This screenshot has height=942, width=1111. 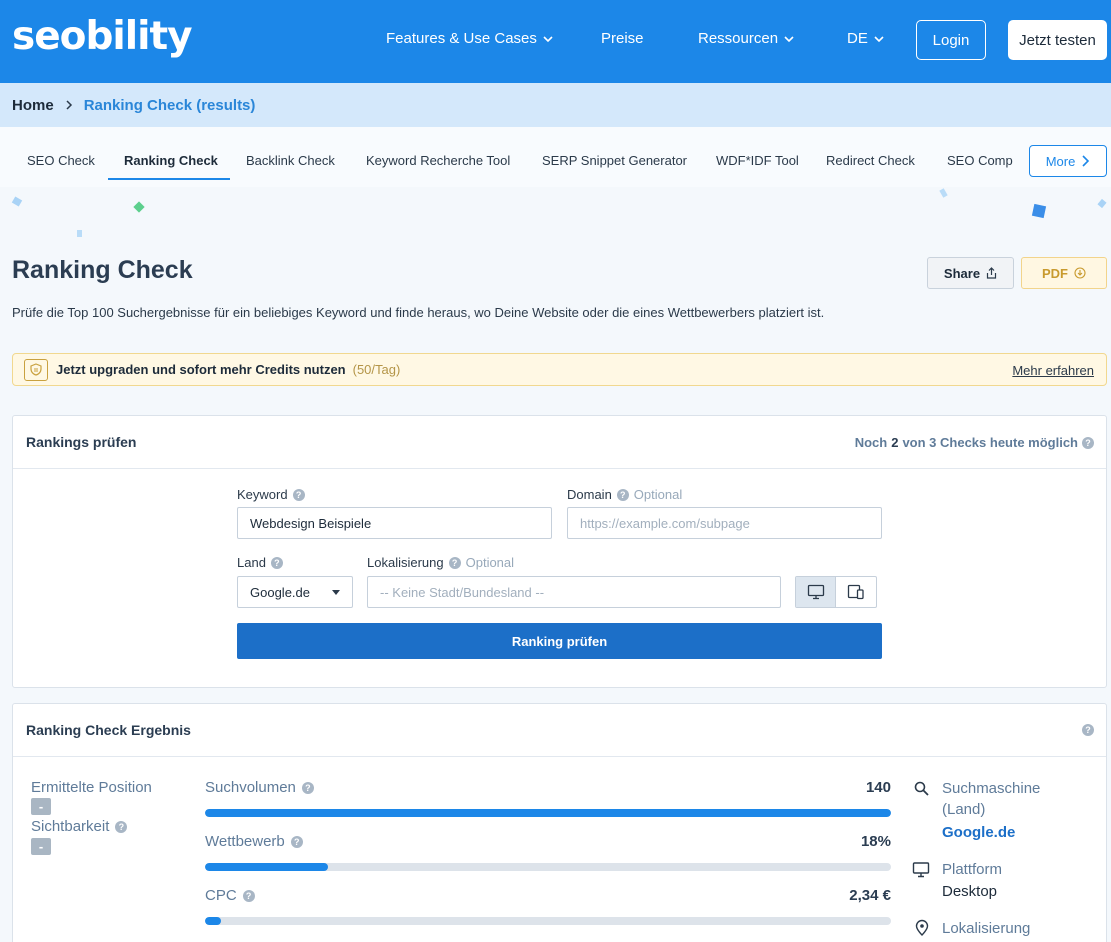 What do you see at coordinates (405, 562) in the screenshot?
I see `localization-label-text: Lokalisierung` at bounding box center [405, 562].